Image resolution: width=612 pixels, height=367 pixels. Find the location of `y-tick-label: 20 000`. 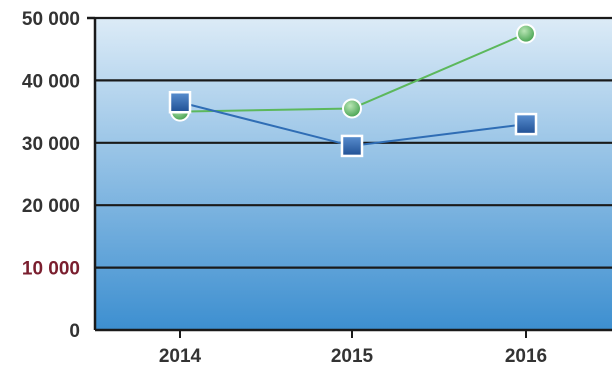

y-tick-label: 20 000 is located at coordinates (51, 206).